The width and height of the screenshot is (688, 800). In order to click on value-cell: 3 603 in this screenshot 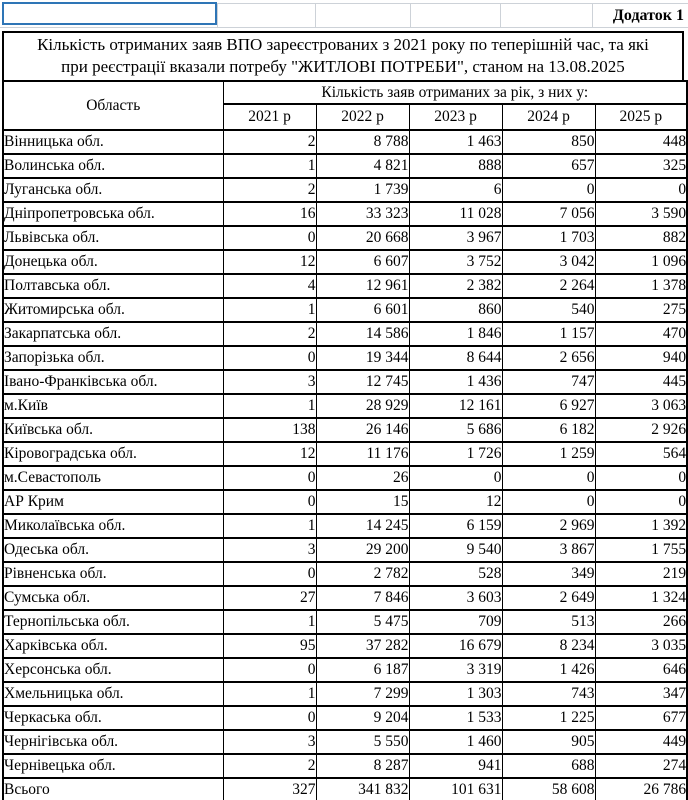, I will do `click(455, 598)`.